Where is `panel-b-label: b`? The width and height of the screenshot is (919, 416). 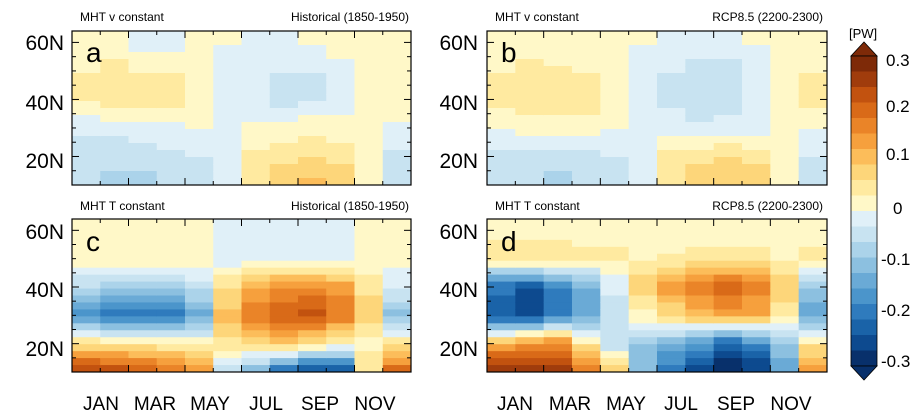 panel-b-label: b is located at coordinates (509, 52).